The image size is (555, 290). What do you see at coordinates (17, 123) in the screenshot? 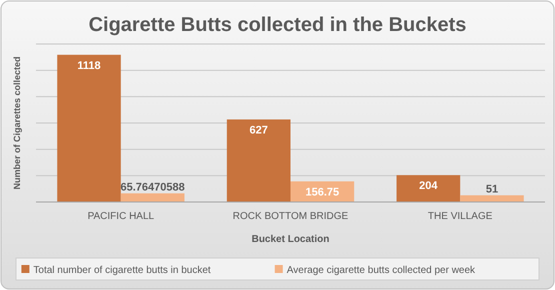
I see `y-axis-title: Number of Cigarettes collected` at bounding box center [17, 123].